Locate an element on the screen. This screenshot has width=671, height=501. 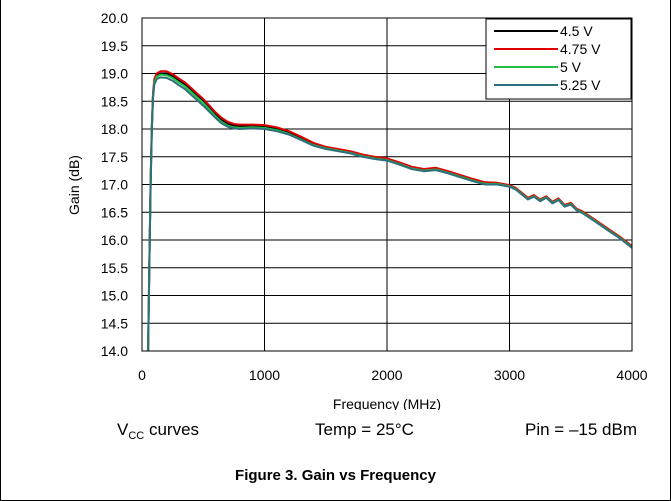
x-tick-label: 2000 is located at coordinates (386, 375).